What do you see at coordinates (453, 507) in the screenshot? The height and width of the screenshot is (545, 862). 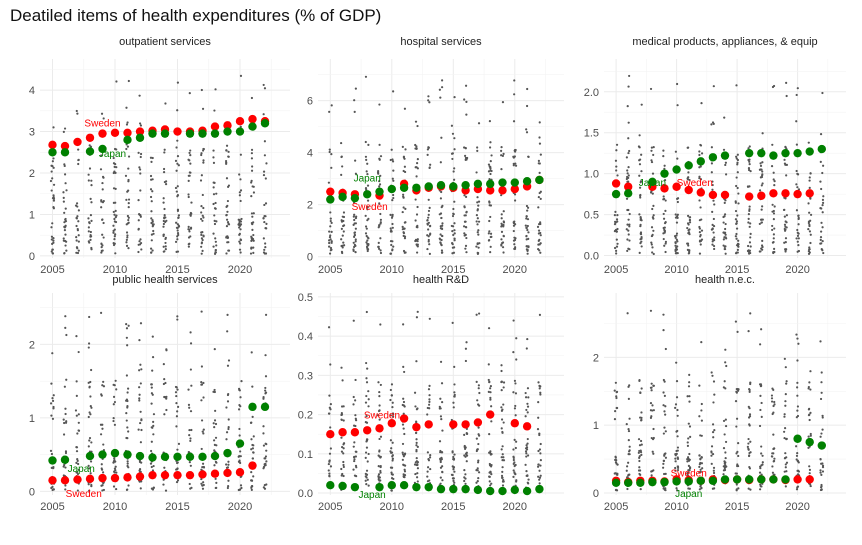 I see `x-tick-label: 2015` at bounding box center [453, 507].